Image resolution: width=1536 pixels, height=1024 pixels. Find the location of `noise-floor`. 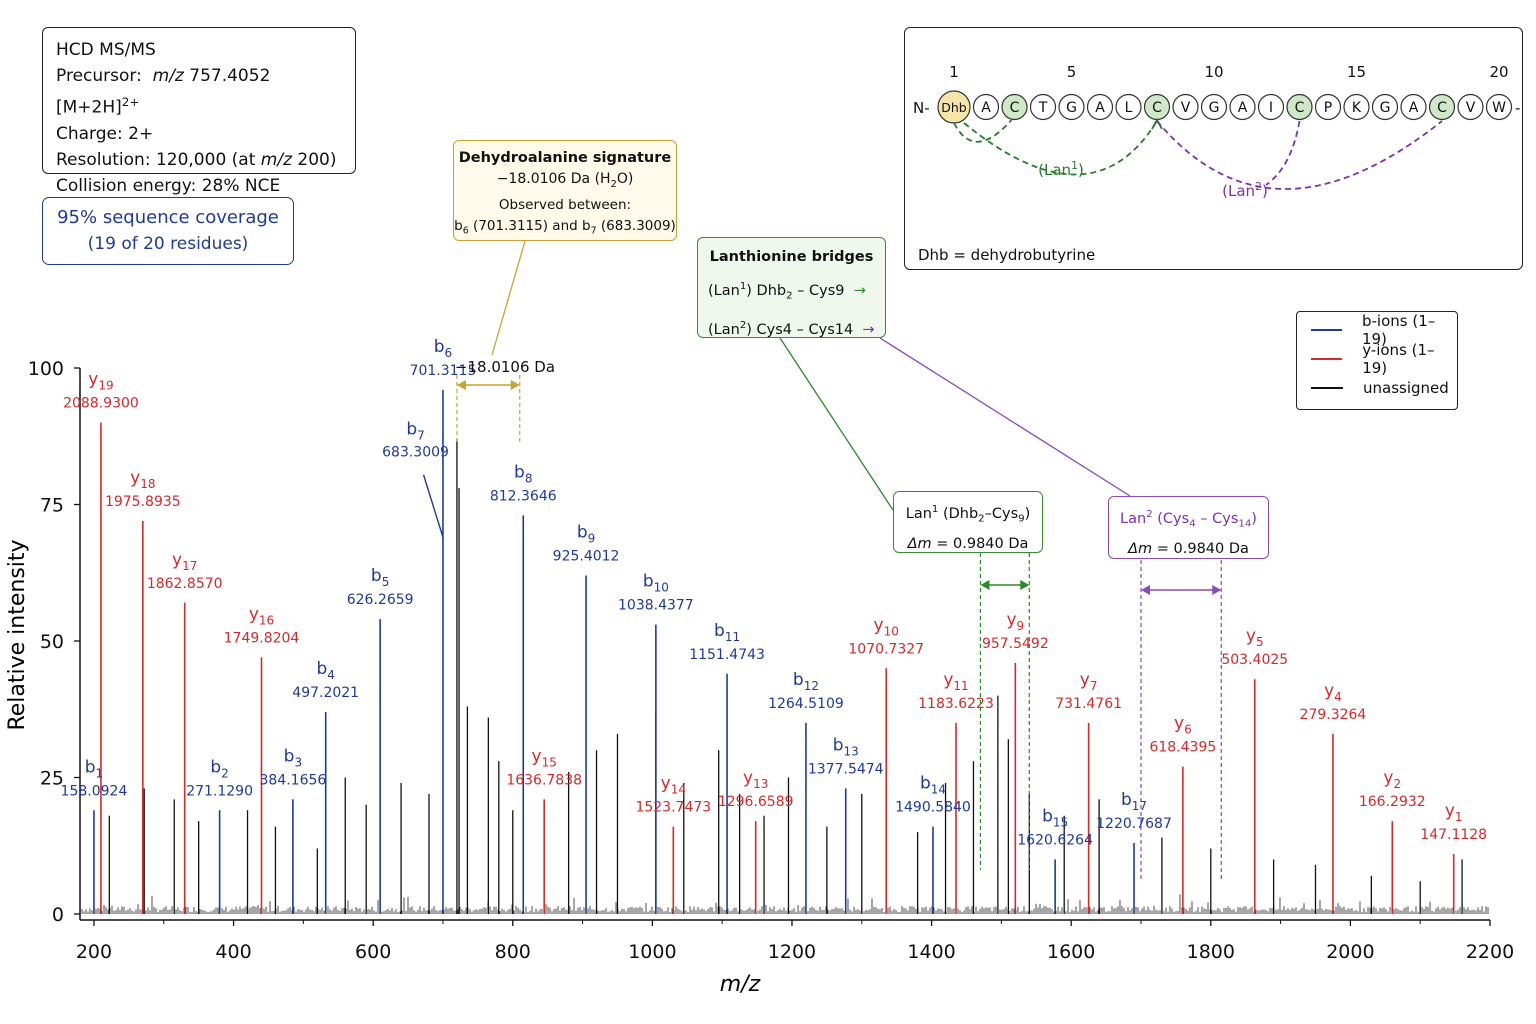

noise-floor is located at coordinates (785, 904).